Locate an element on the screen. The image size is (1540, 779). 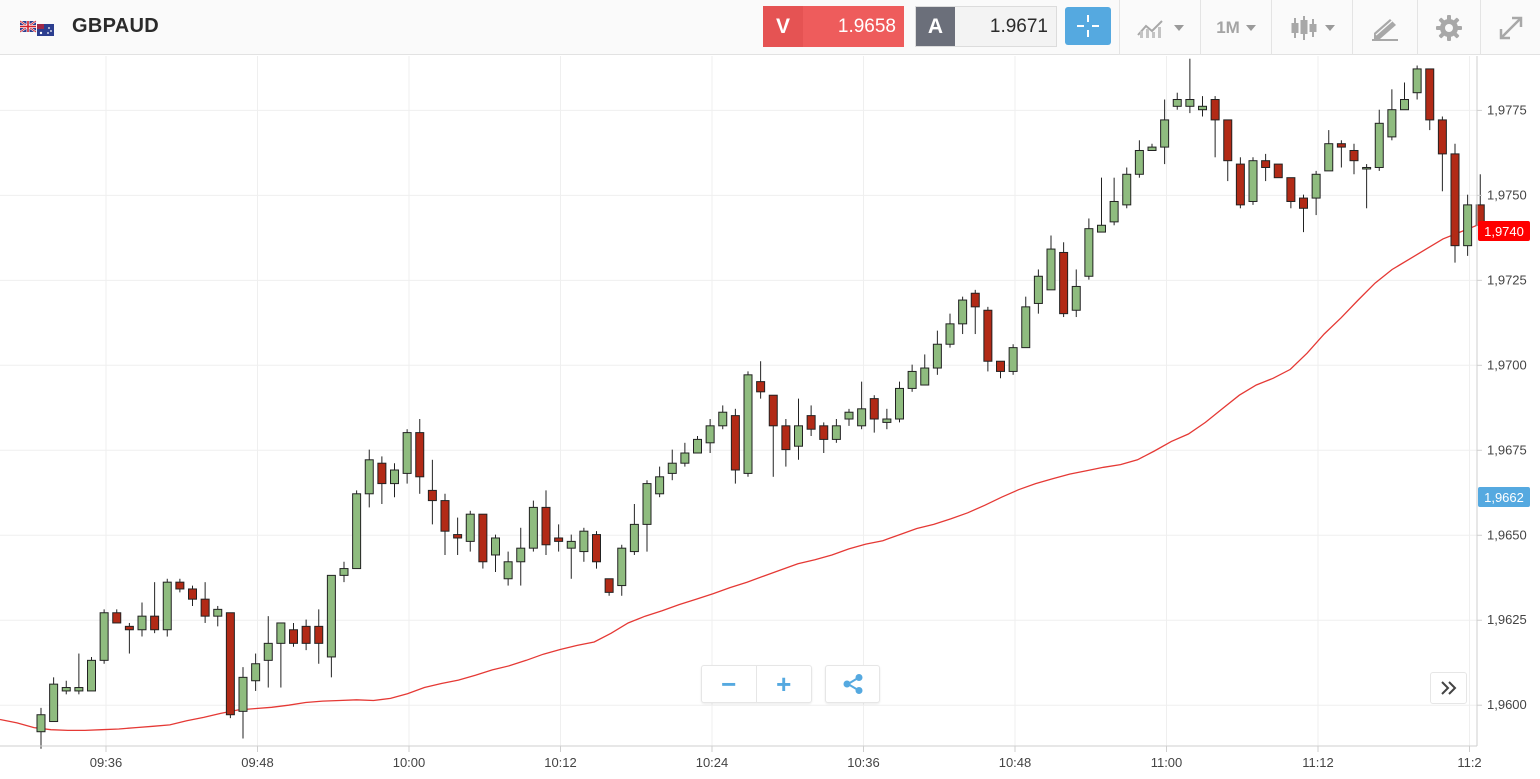
settings-button is located at coordinates (1449, 27).